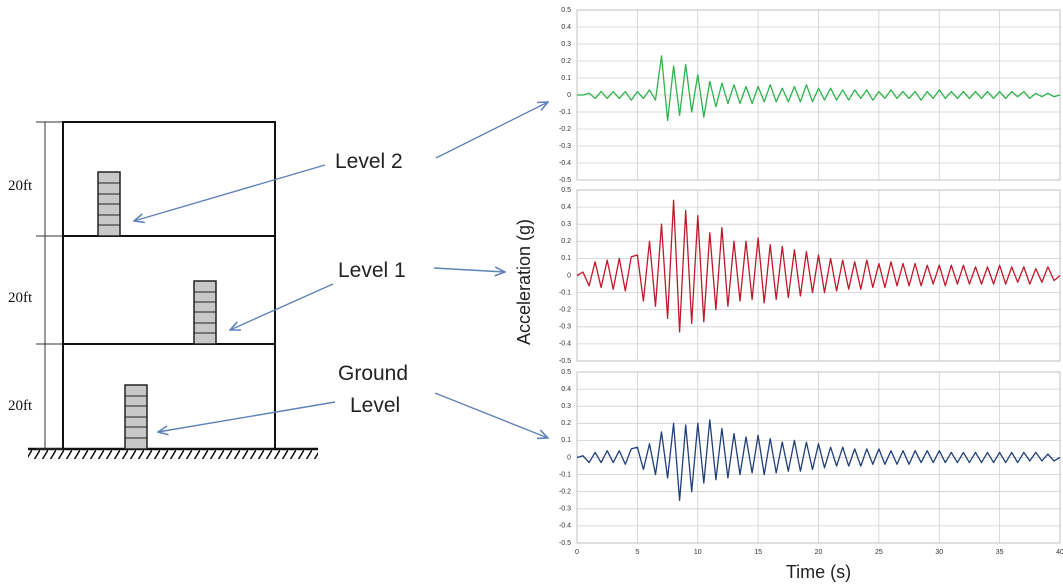 Image resolution: width=1063 pixels, height=584 pixels. I want to click on x-axis-label: Time (s), so click(818, 572).